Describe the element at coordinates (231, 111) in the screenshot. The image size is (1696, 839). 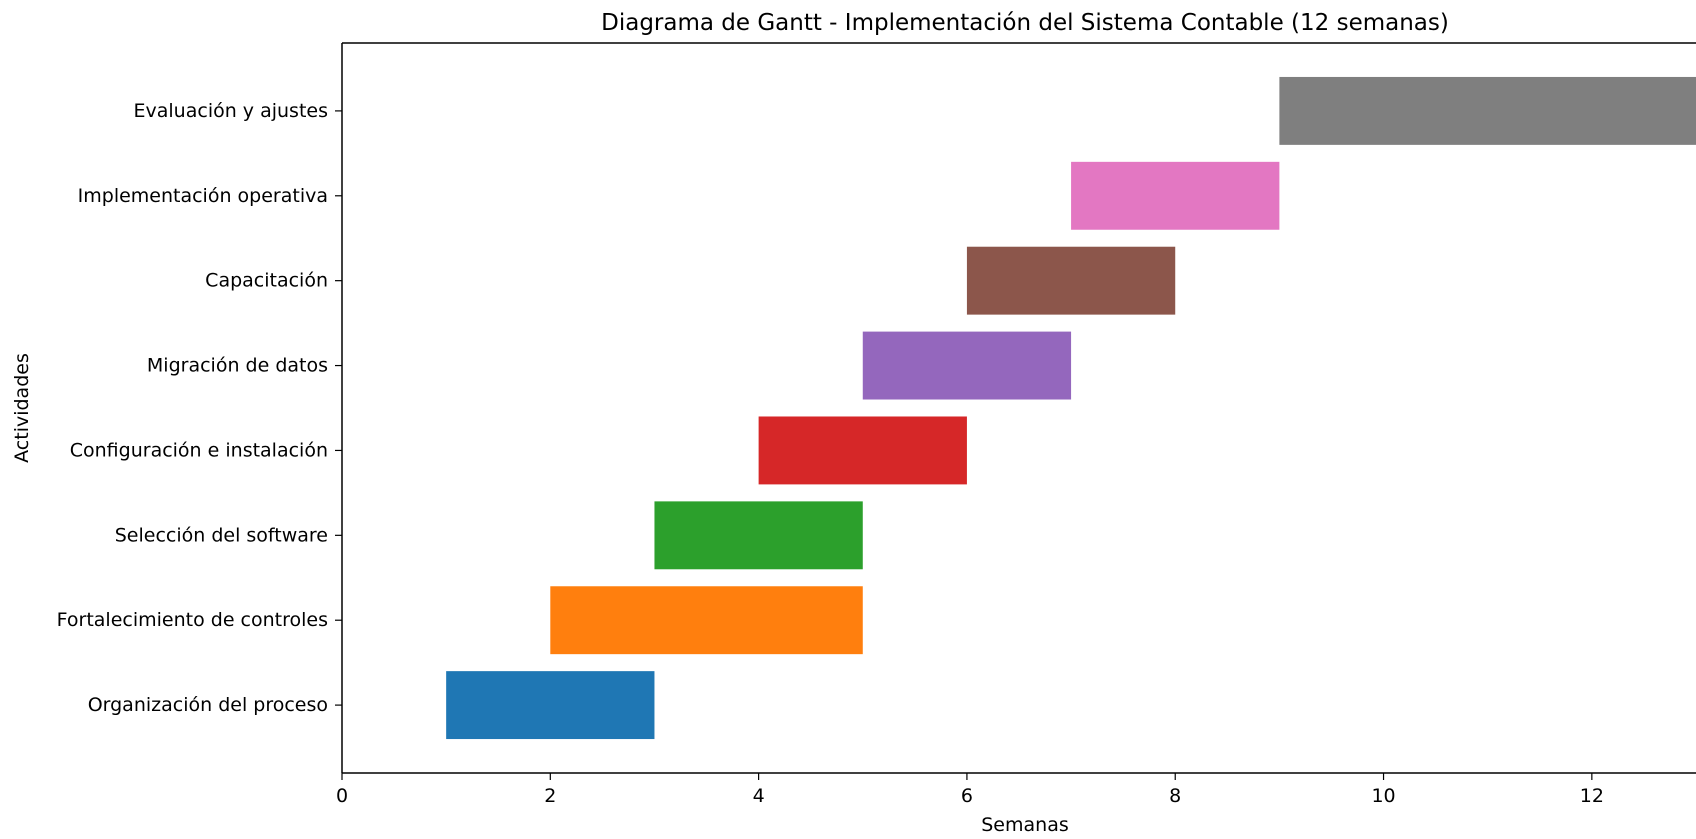
I see `y-tick-label: Evaluación y ajustes` at that location.